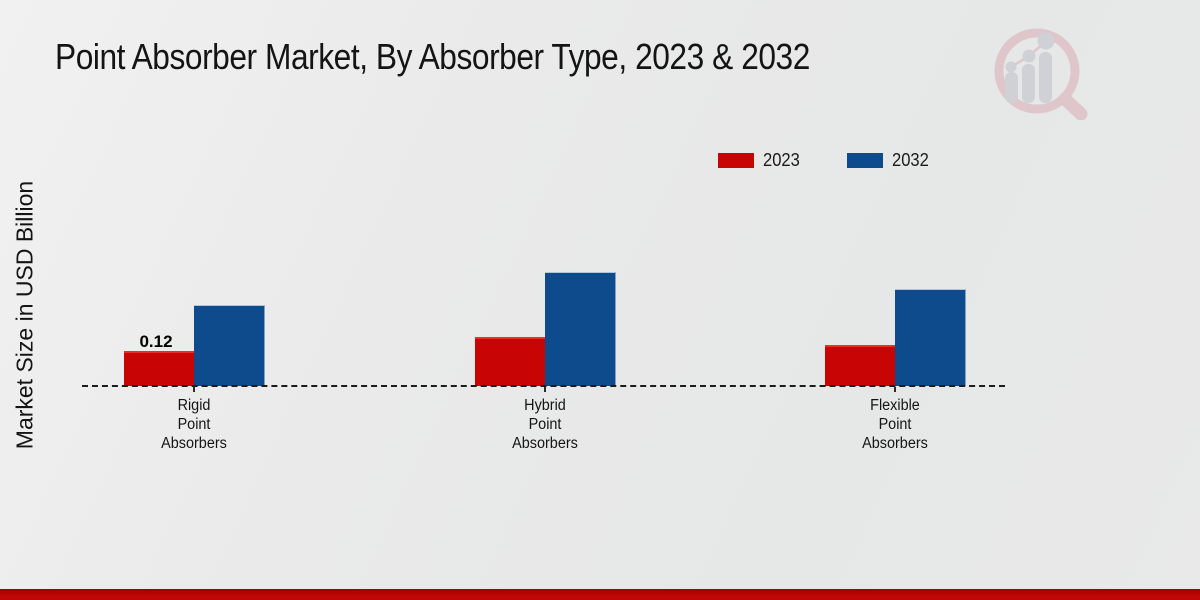  Describe the element at coordinates (910, 160) in the screenshot. I see `legend-label-2032: 2032` at that location.